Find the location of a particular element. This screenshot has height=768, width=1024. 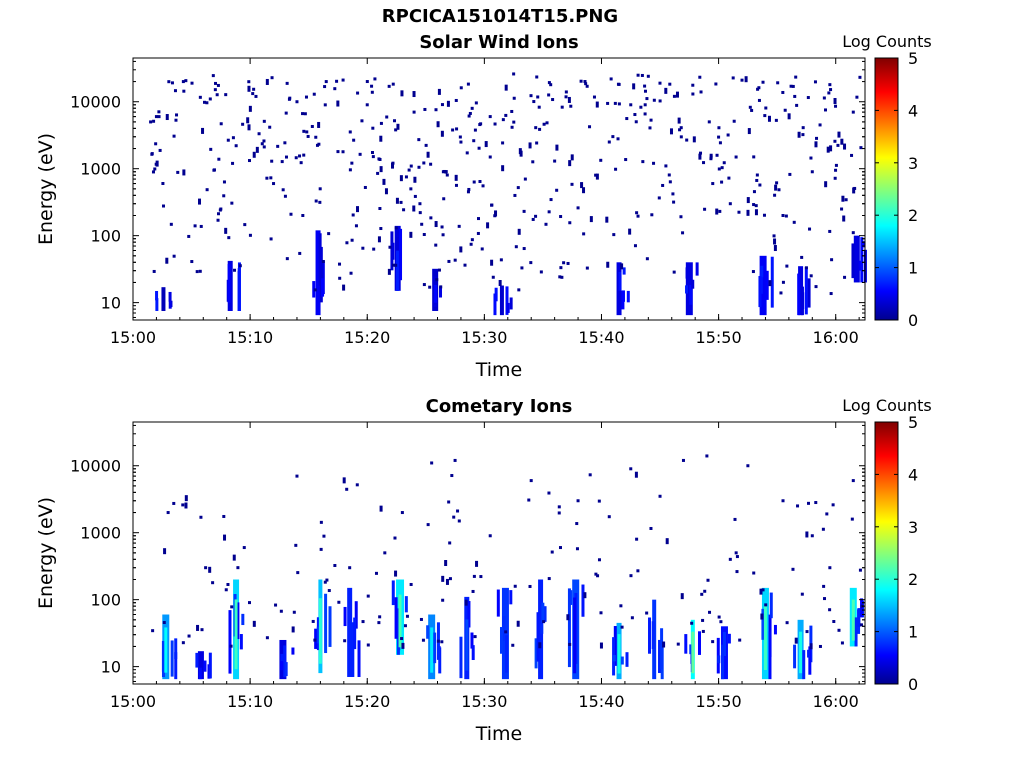

colorbar-tick-label: 2 is located at coordinates (913, 215).